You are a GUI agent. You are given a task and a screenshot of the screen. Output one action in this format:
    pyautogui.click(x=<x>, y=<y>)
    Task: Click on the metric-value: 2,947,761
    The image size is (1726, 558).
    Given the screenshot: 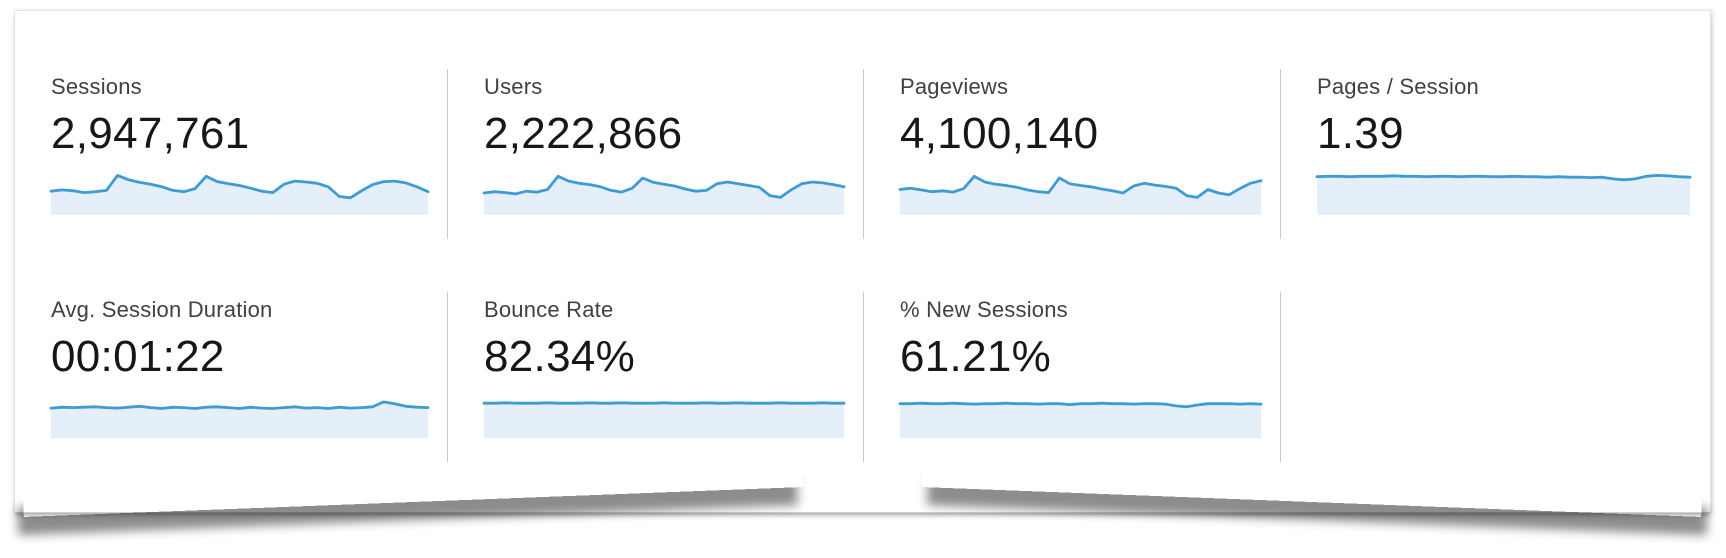 What is the action you would take?
    pyautogui.click(x=150, y=133)
    